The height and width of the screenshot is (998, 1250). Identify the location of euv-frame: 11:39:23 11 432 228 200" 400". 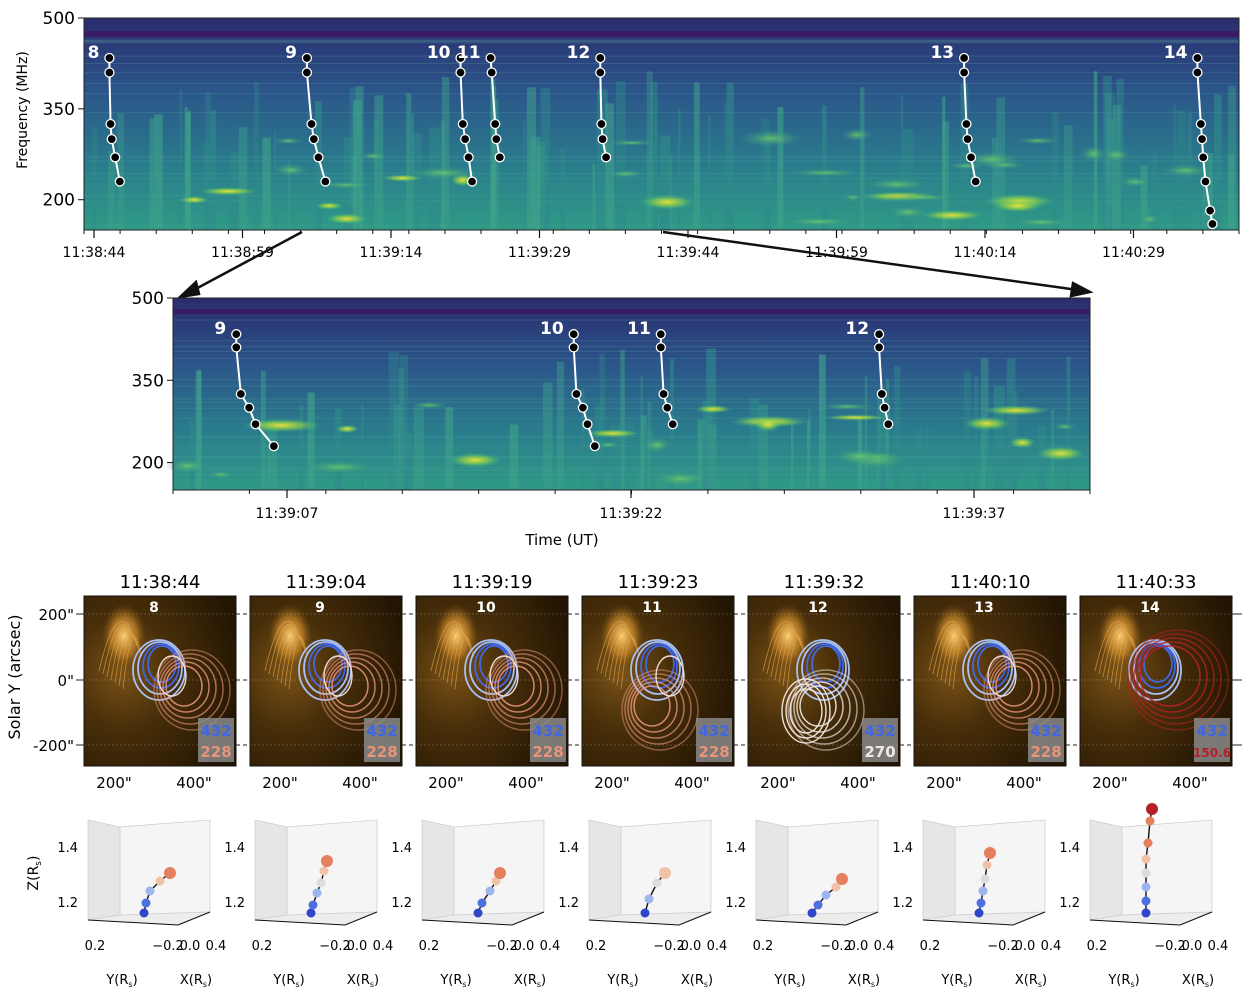
(664, 682).